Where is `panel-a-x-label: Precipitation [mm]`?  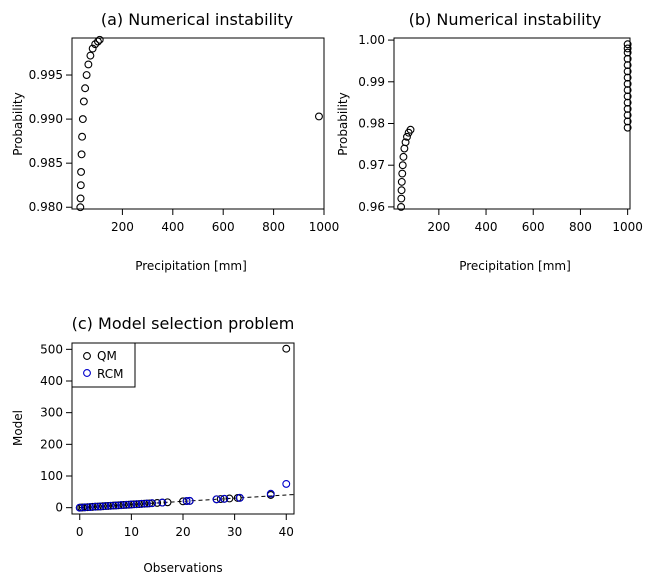 panel-a-x-label: Precipitation [mm] is located at coordinates (191, 266).